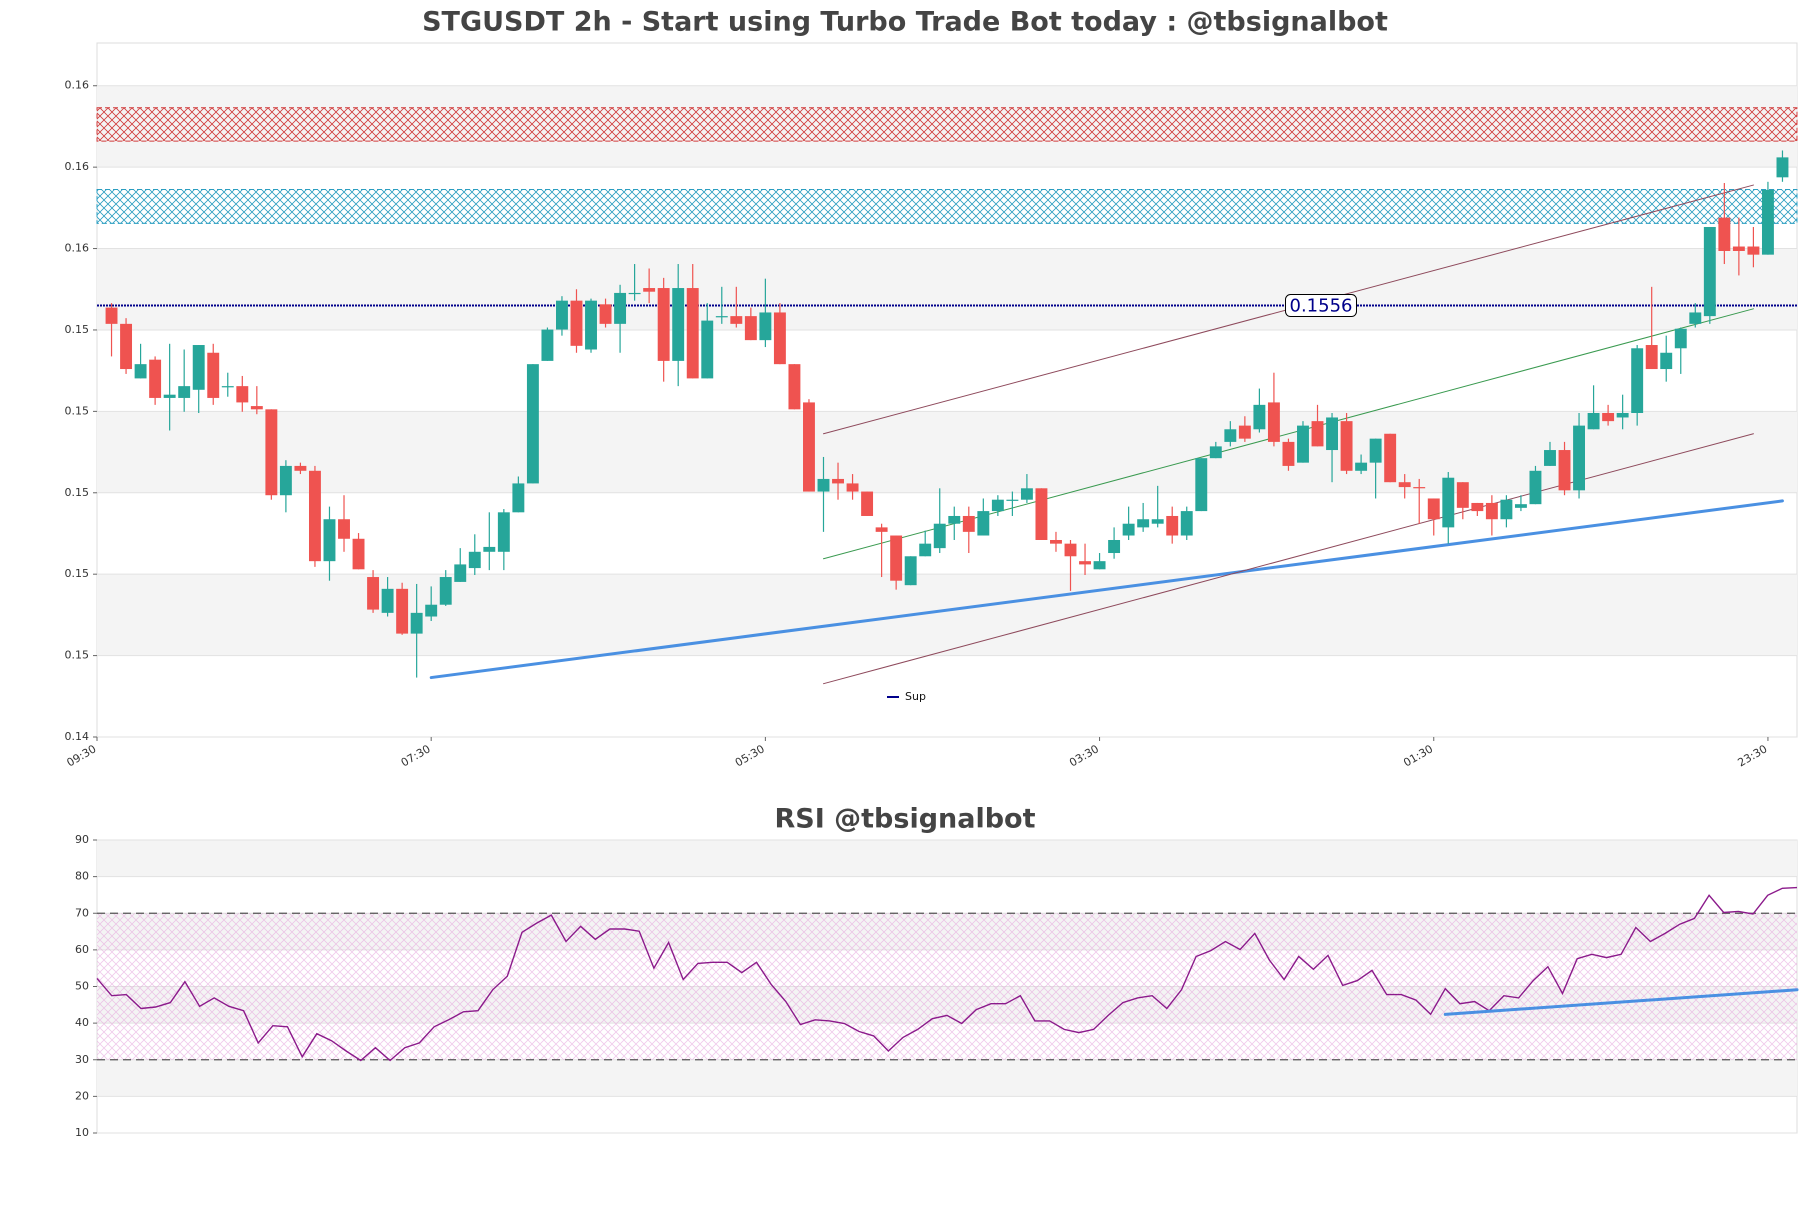 This screenshot has height=1208, width=1811. What do you see at coordinates (1752, 755) in the screenshot?
I see `x-tick-label: 23:30` at bounding box center [1752, 755].